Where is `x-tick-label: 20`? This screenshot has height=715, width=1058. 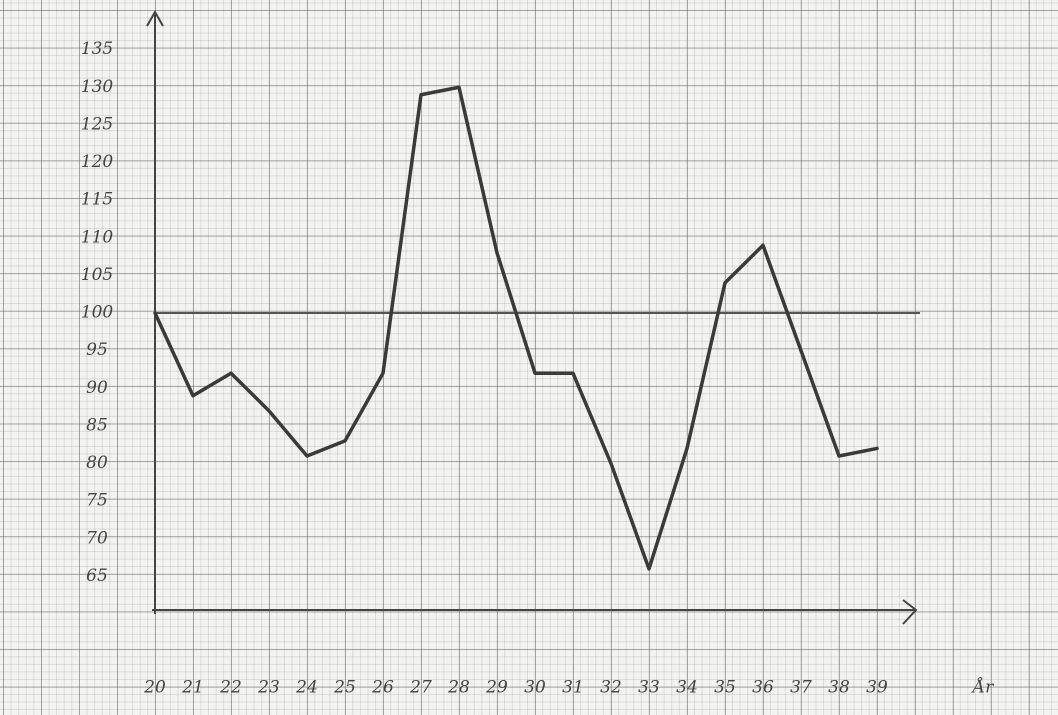 x-tick-label: 20 is located at coordinates (154, 688).